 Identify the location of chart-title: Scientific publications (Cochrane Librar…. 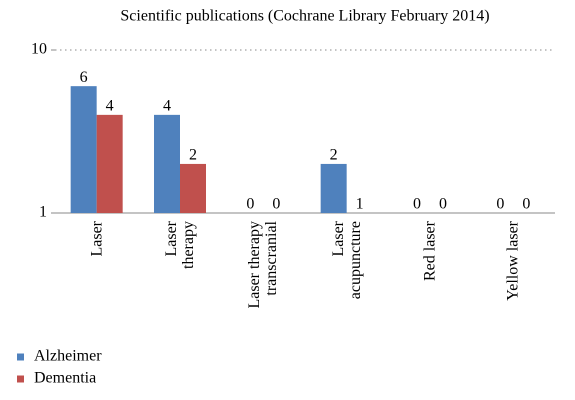
(304, 16).